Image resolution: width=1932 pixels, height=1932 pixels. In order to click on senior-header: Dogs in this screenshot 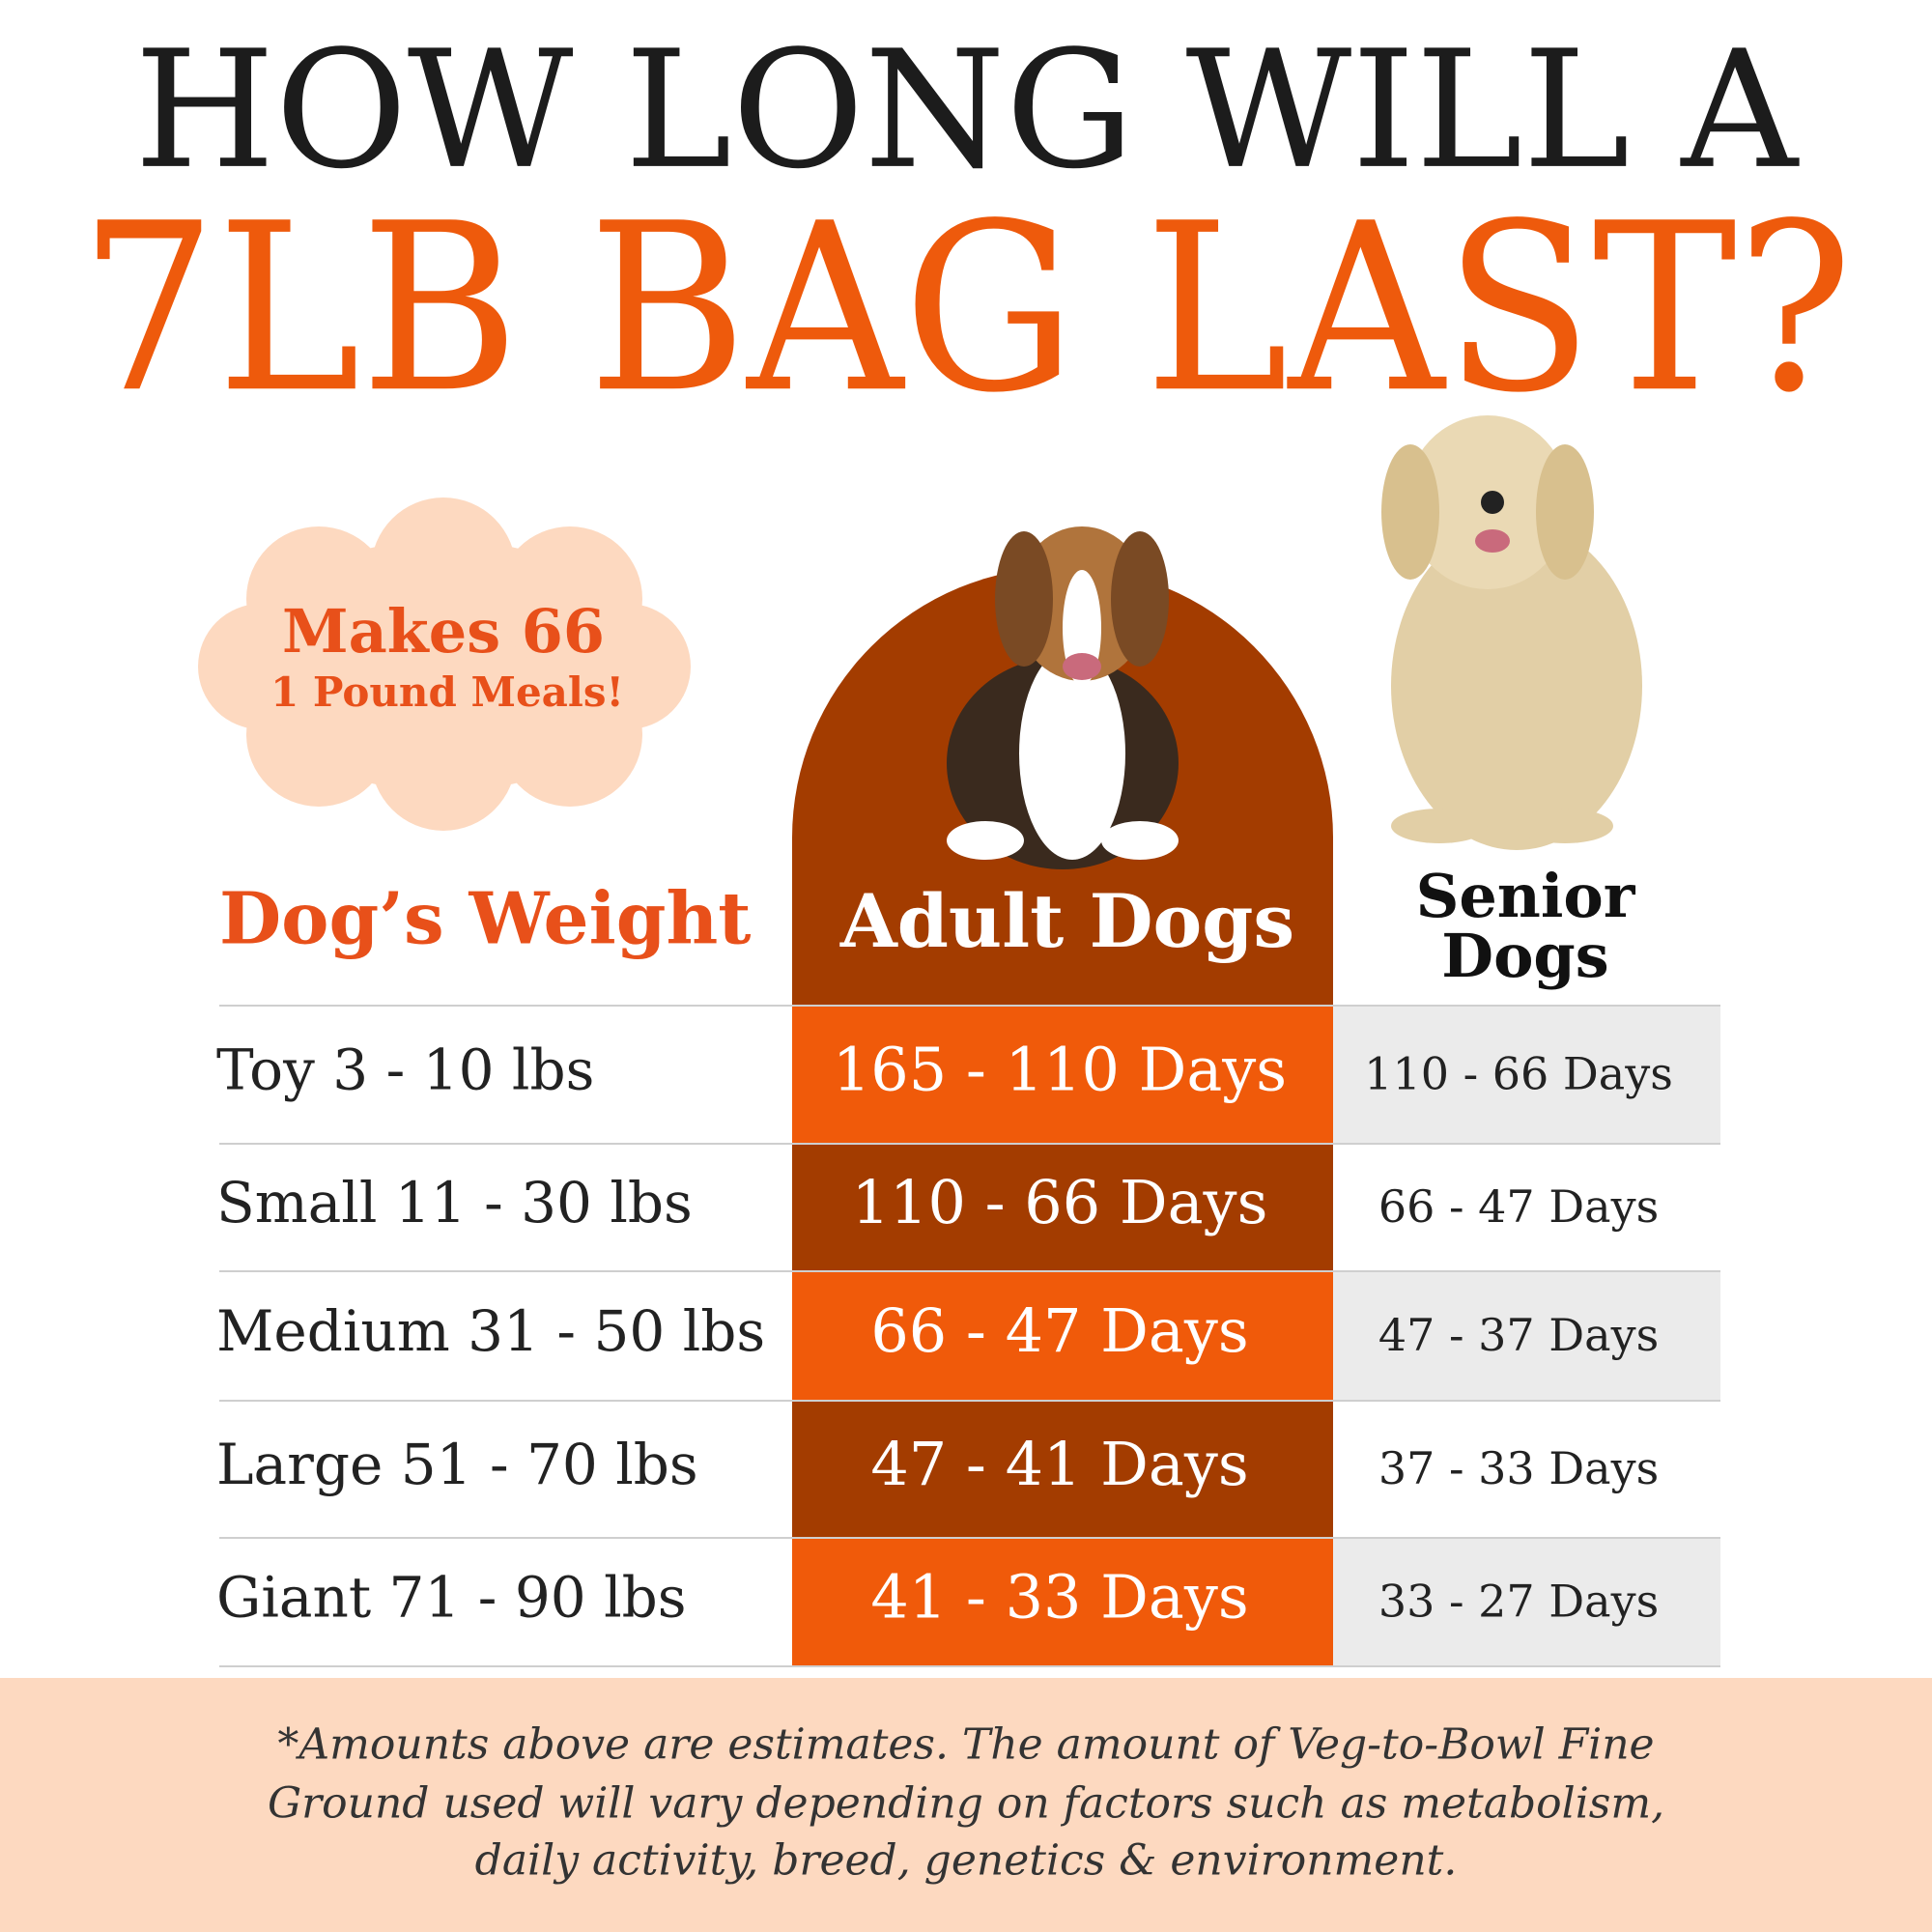, I will do `click(1524, 956)`.